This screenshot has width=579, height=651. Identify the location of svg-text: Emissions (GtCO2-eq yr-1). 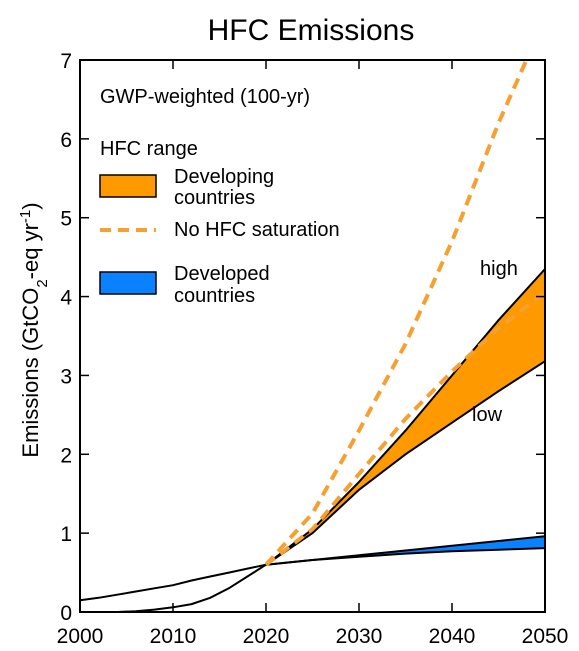
(34, 329).